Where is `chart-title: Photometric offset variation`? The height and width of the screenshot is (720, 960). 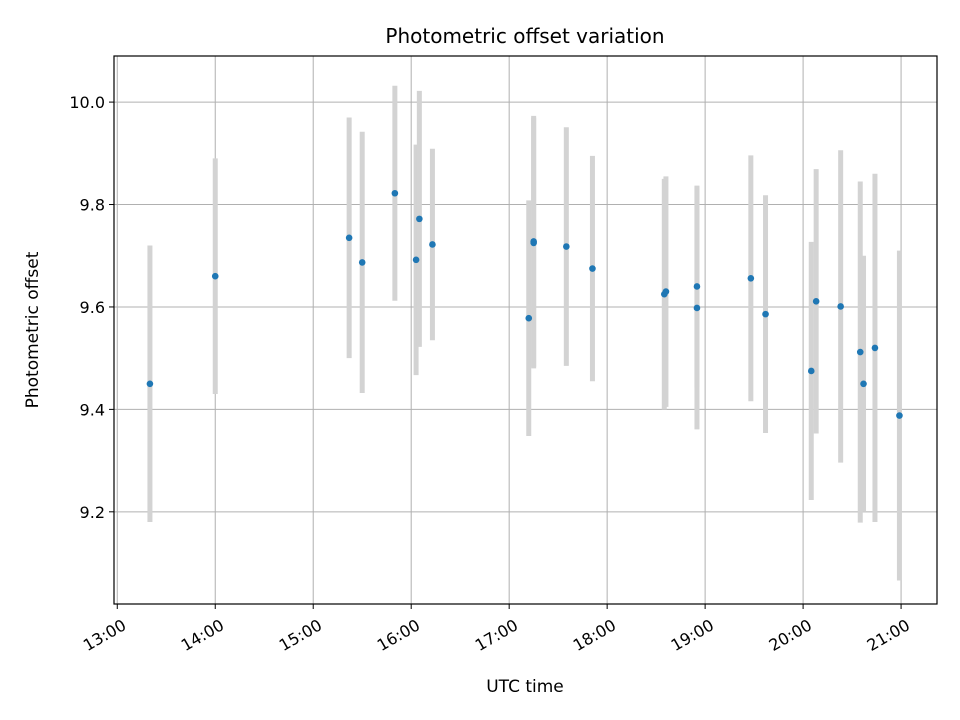 chart-title: Photometric offset variation is located at coordinates (524, 36).